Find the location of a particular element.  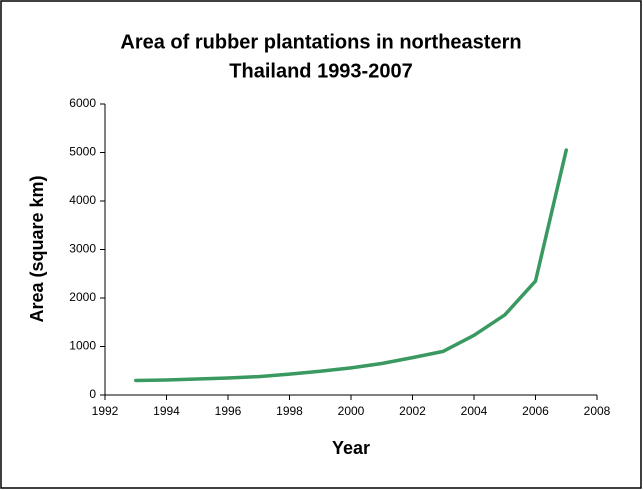

x-tick-label: 2002 is located at coordinates (412, 411).